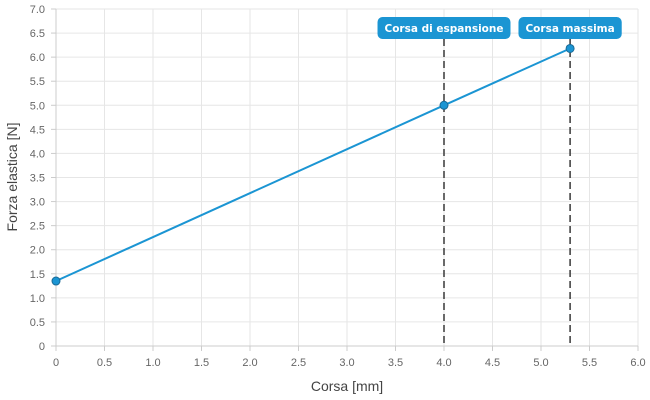 The width and height of the screenshot is (650, 400). I want to click on x-tick-label: 0, so click(56, 363).